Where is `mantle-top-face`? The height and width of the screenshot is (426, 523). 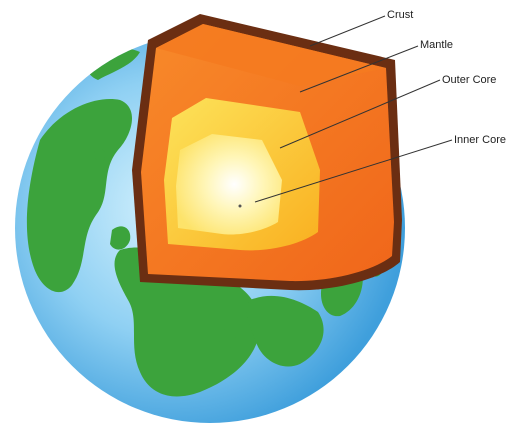
mantle-top-face is located at coordinates (271, 55).